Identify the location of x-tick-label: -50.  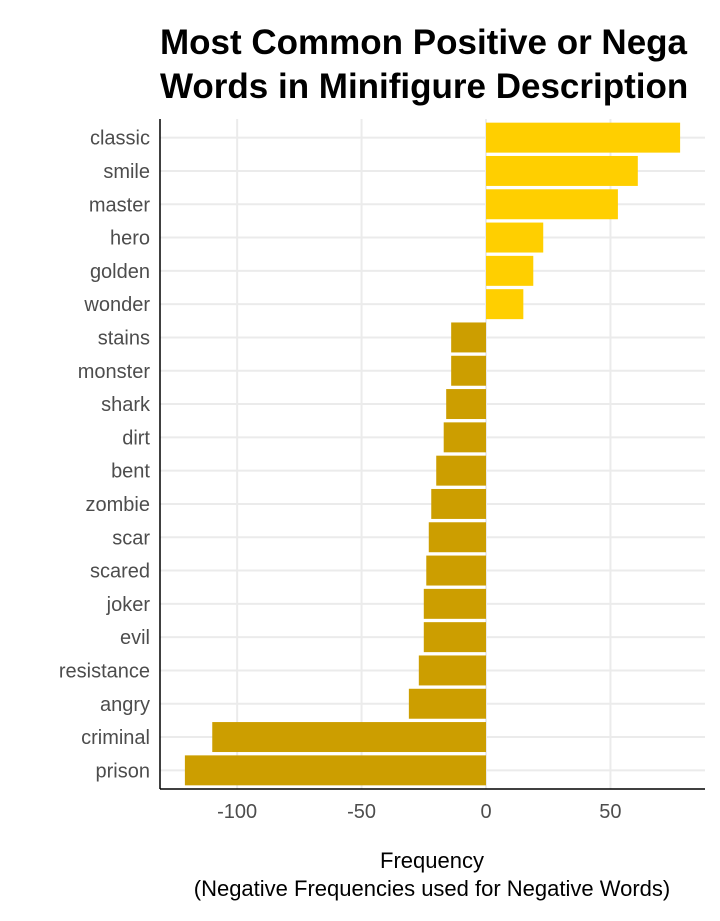
(361, 812).